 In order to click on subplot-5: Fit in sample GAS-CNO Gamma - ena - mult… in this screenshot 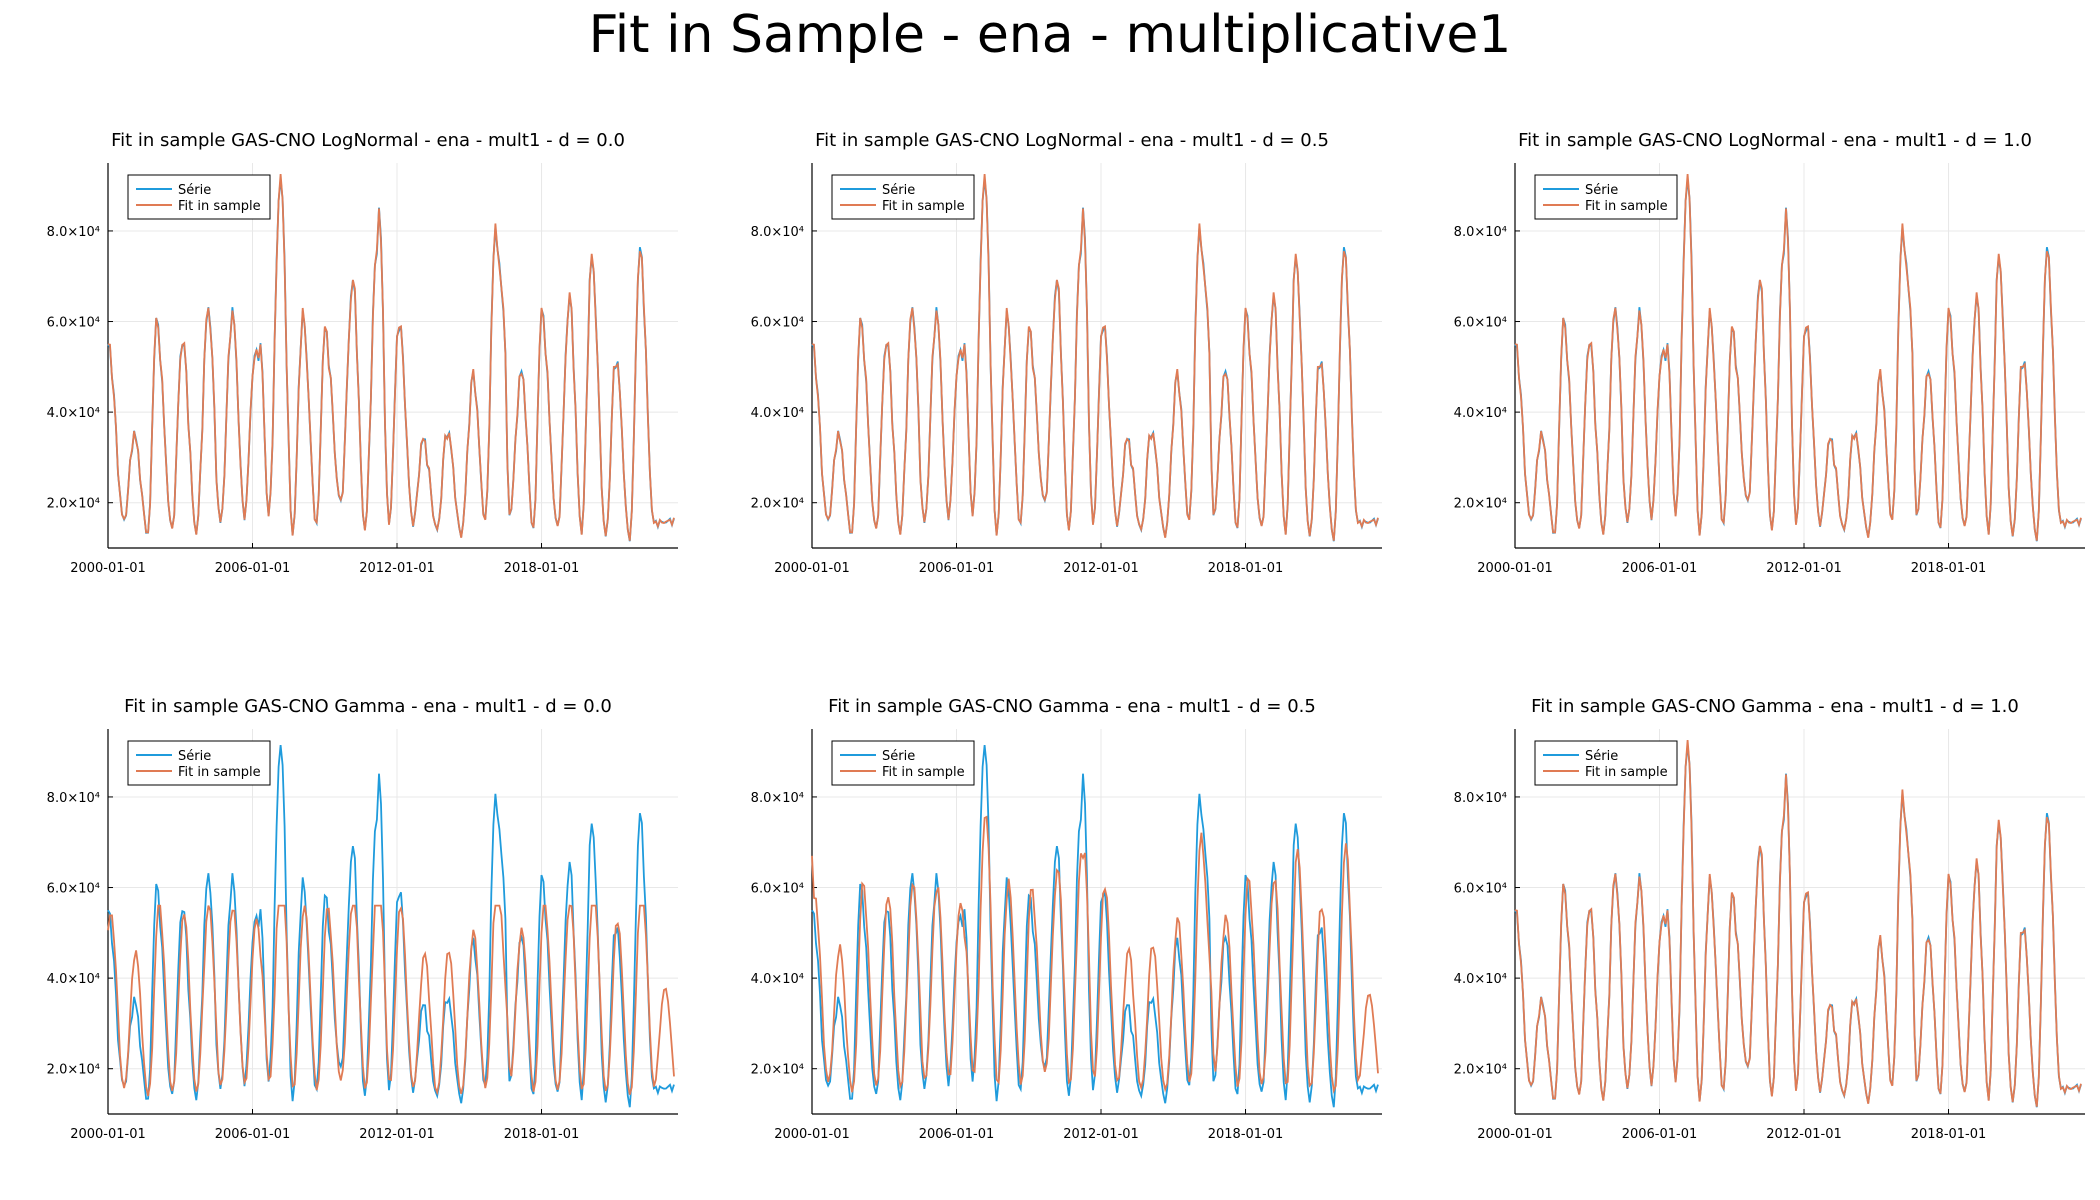, I will do `click(1066, 919)`.